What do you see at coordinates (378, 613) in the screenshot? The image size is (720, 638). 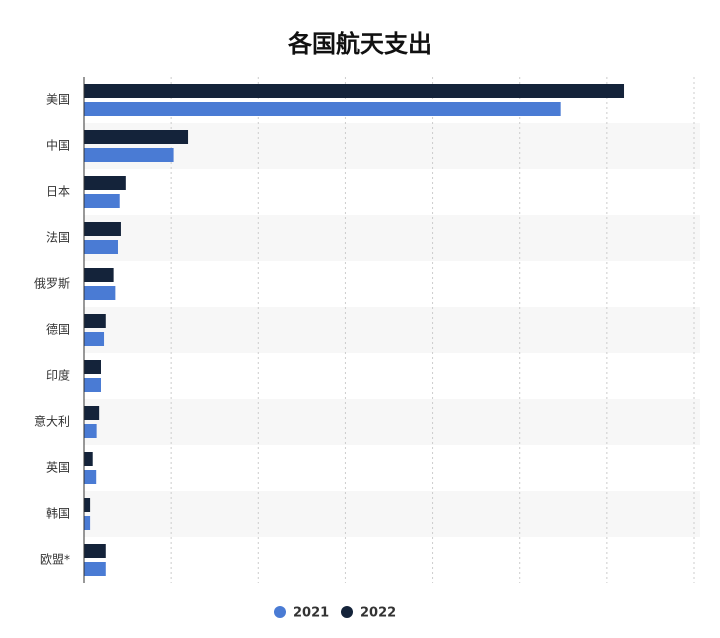 I see `legend-label: 2022` at bounding box center [378, 613].